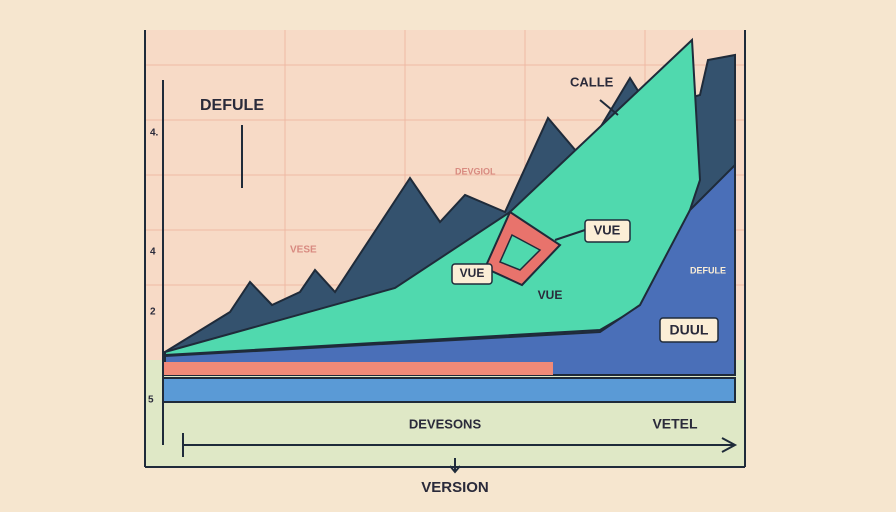 This screenshot has width=896, height=512. I want to click on salmon-strip, so click(358, 368).